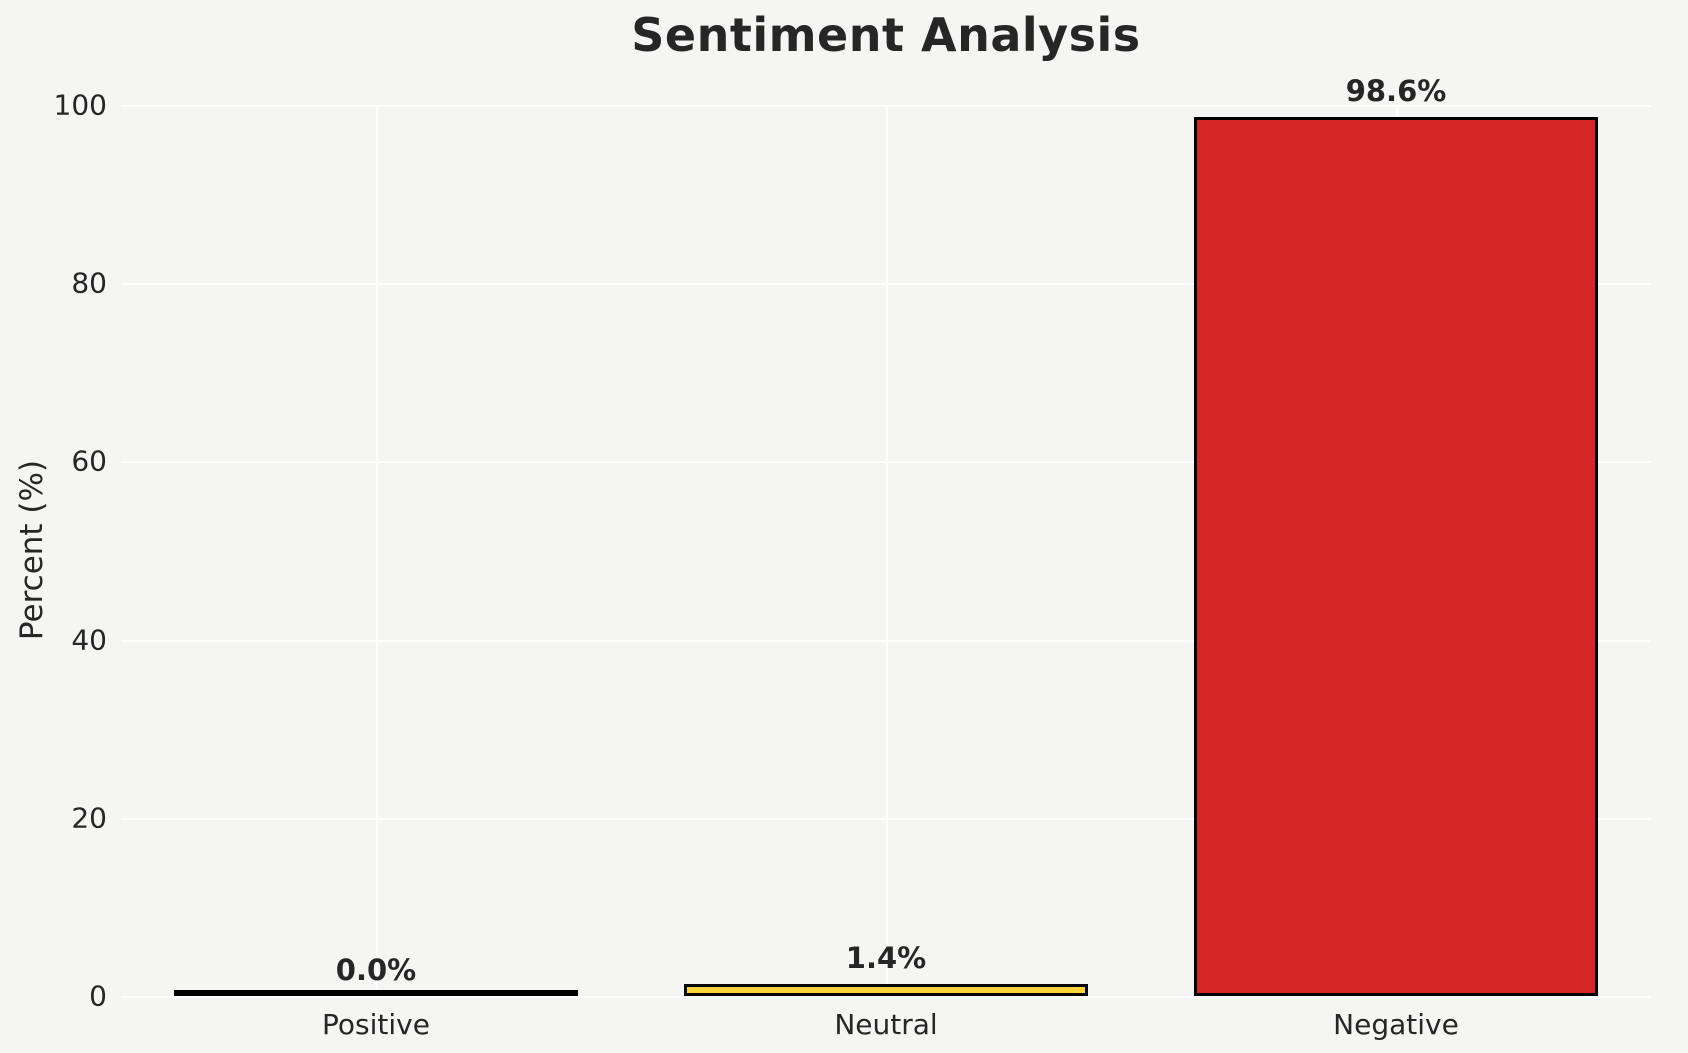 This screenshot has width=1688, height=1053. What do you see at coordinates (886, 1024) in the screenshot?
I see `x-tick-label: Neutral` at bounding box center [886, 1024].